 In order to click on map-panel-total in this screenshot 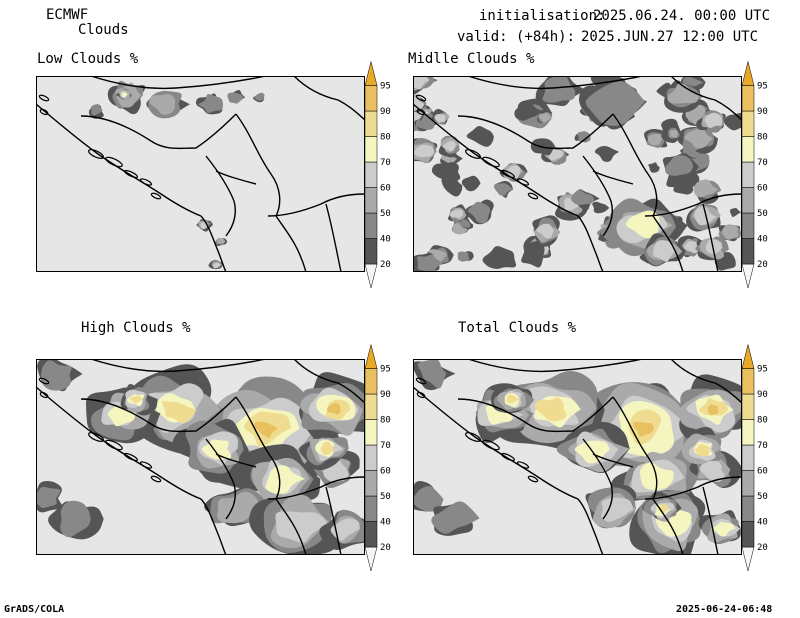, I will do `click(577, 457)`.